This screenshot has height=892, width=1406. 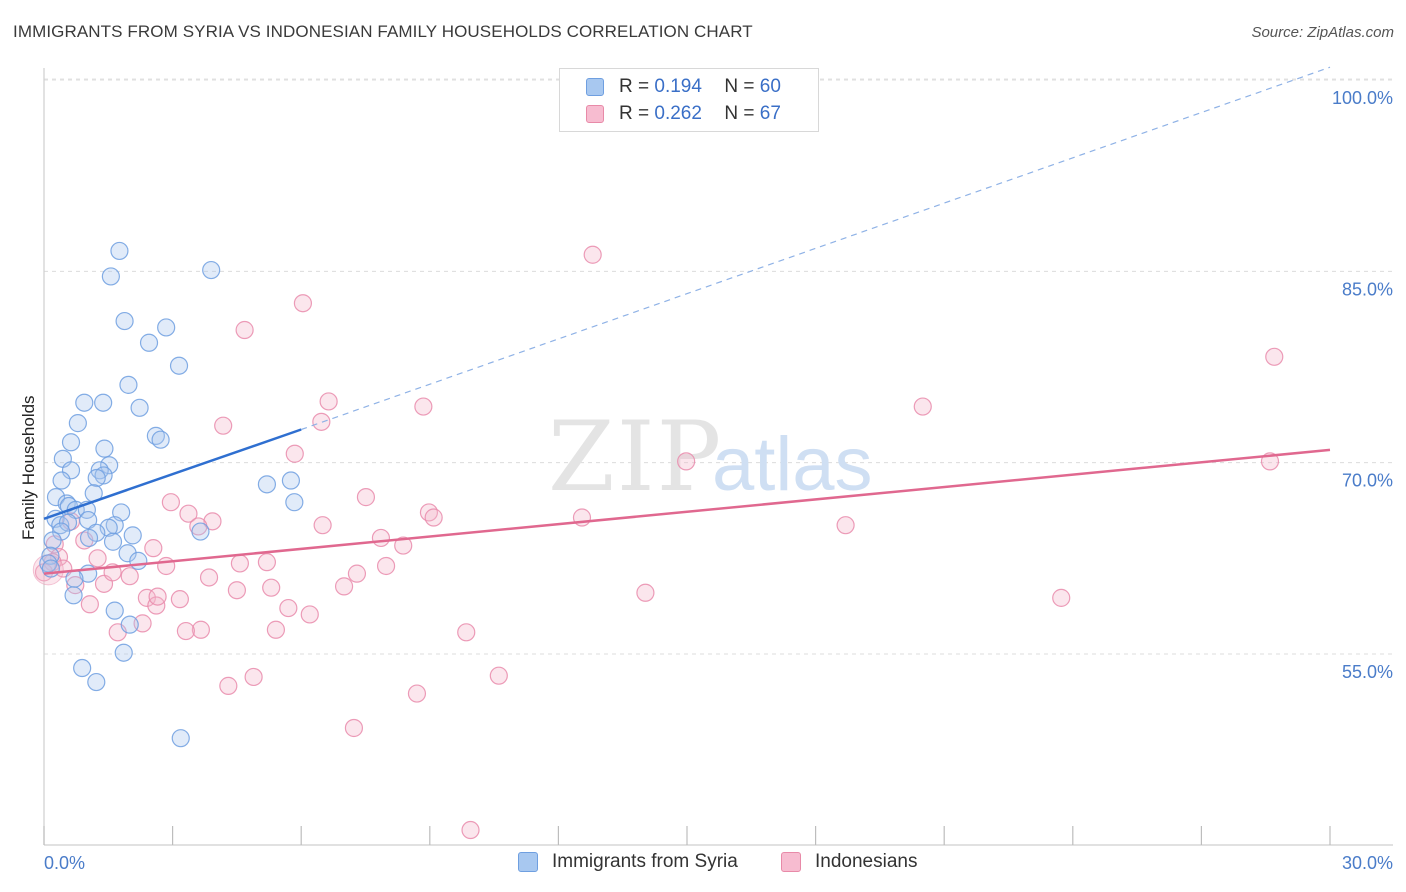 What do you see at coordinates (739, 86) in the screenshot?
I see `n-label: N =` at bounding box center [739, 86].